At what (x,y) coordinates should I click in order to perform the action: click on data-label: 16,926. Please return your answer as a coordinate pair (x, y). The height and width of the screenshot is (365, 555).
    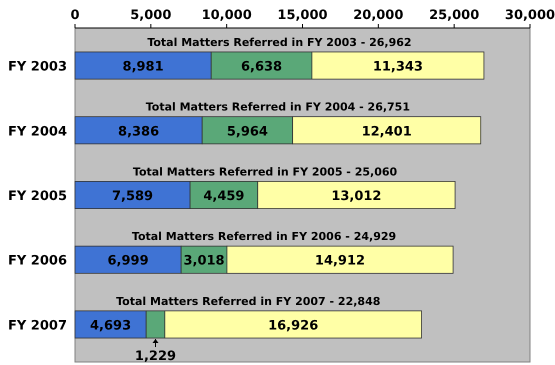
    Looking at the image, I should click on (293, 326).